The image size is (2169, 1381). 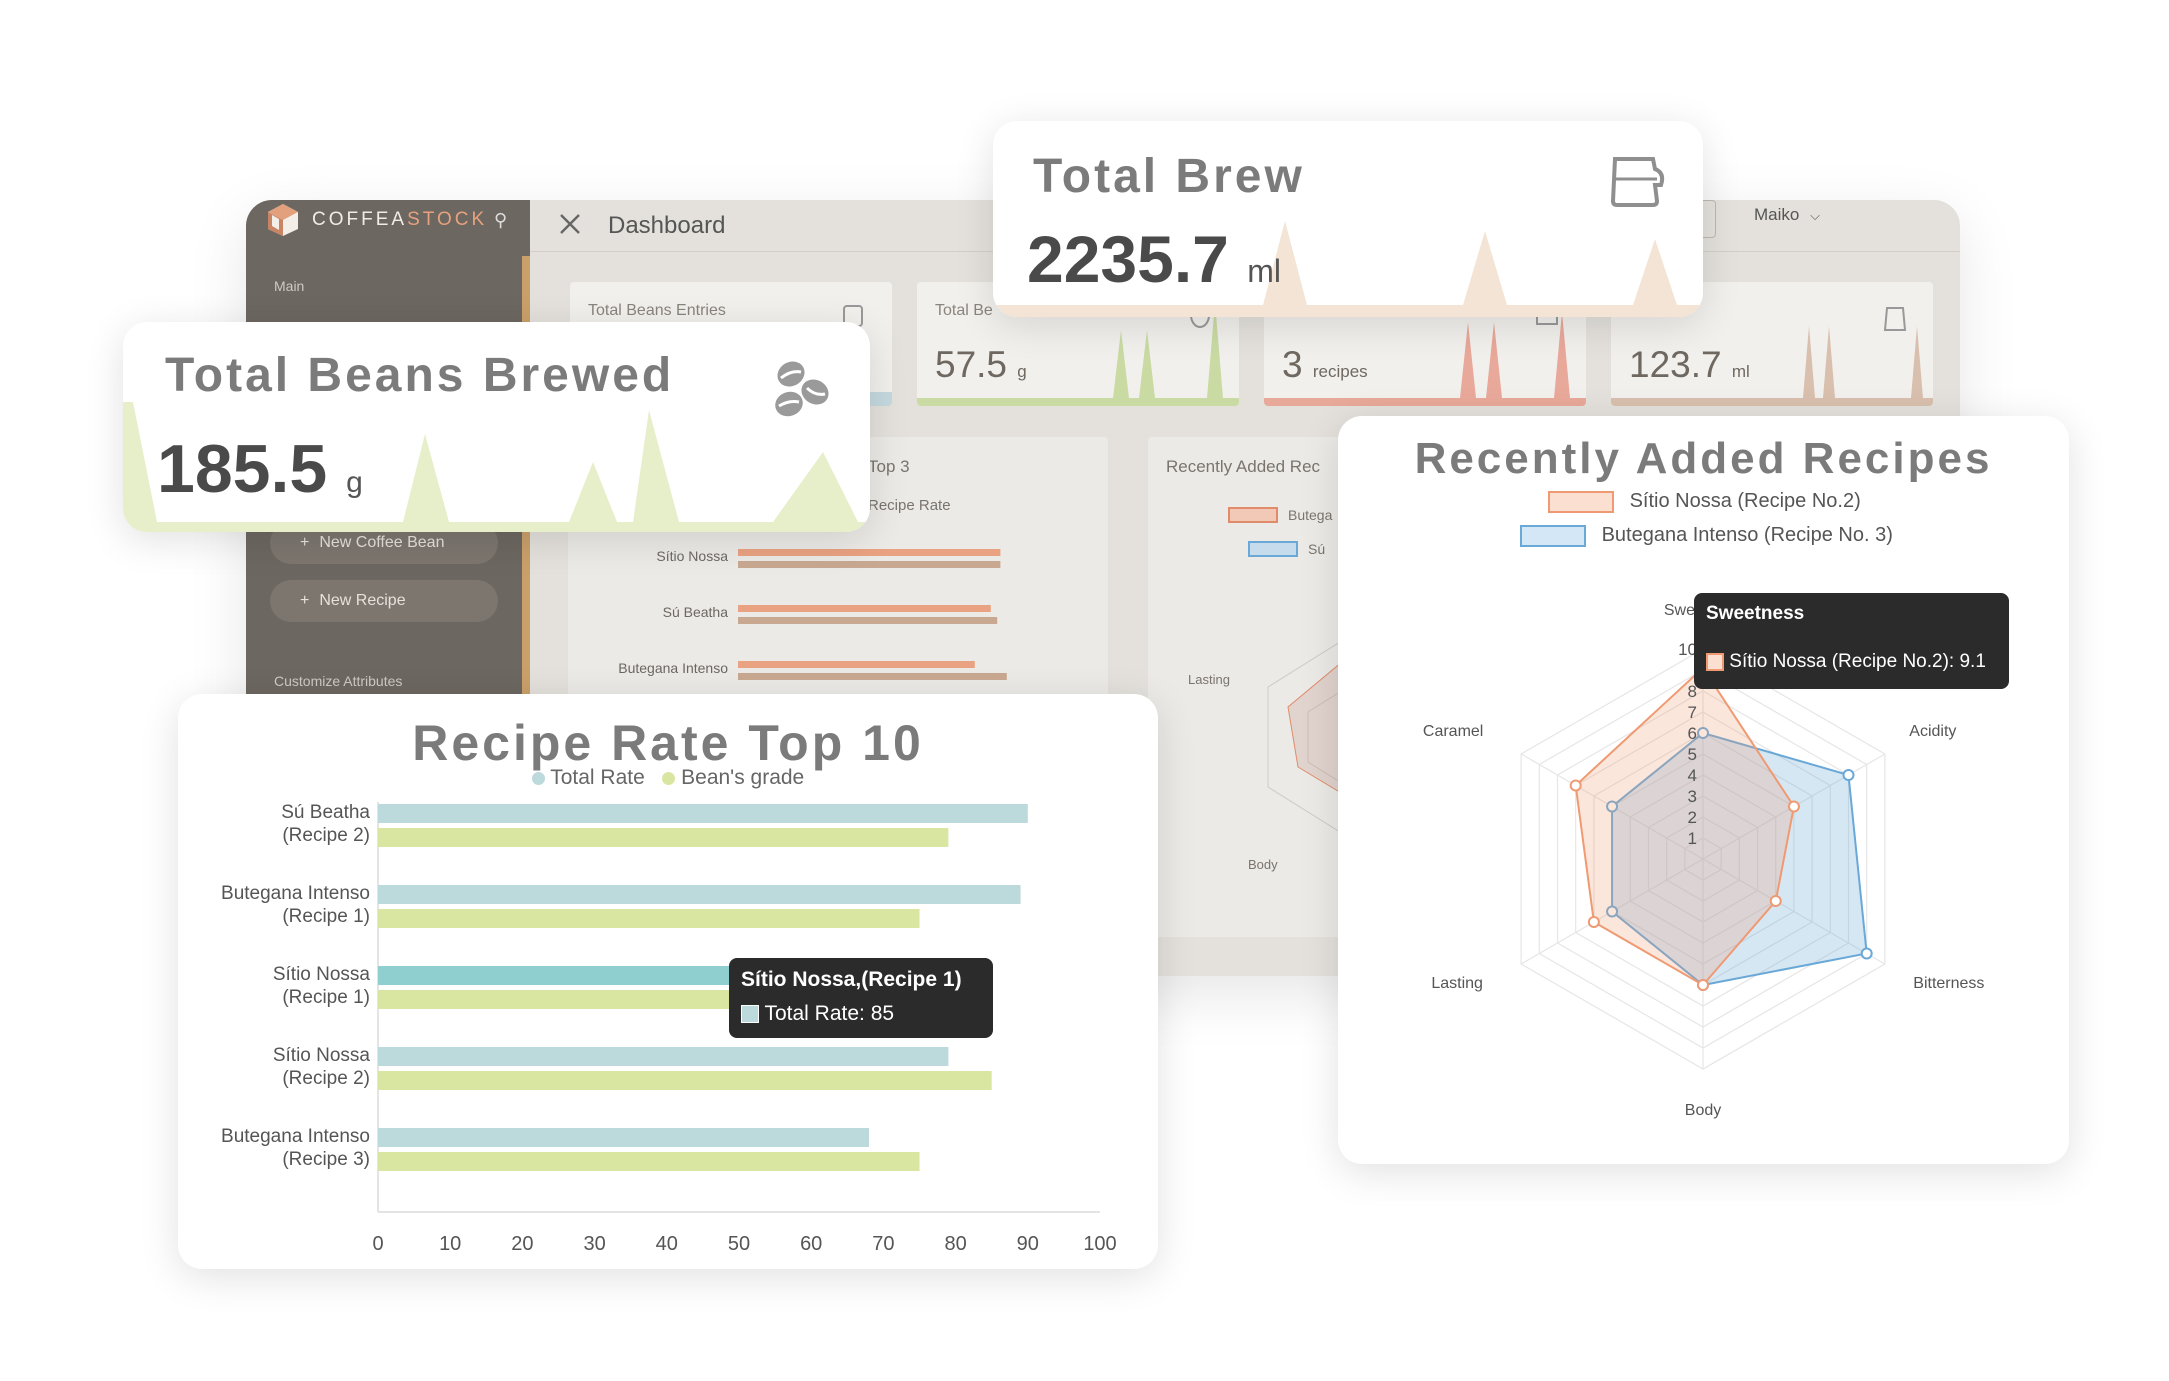 What do you see at coordinates (1851, 641) in the screenshot?
I see `radar-chart-tooltip: Sweetness Sítio Nossa (Recipe No.2): 9.1` at bounding box center [1851, 641].